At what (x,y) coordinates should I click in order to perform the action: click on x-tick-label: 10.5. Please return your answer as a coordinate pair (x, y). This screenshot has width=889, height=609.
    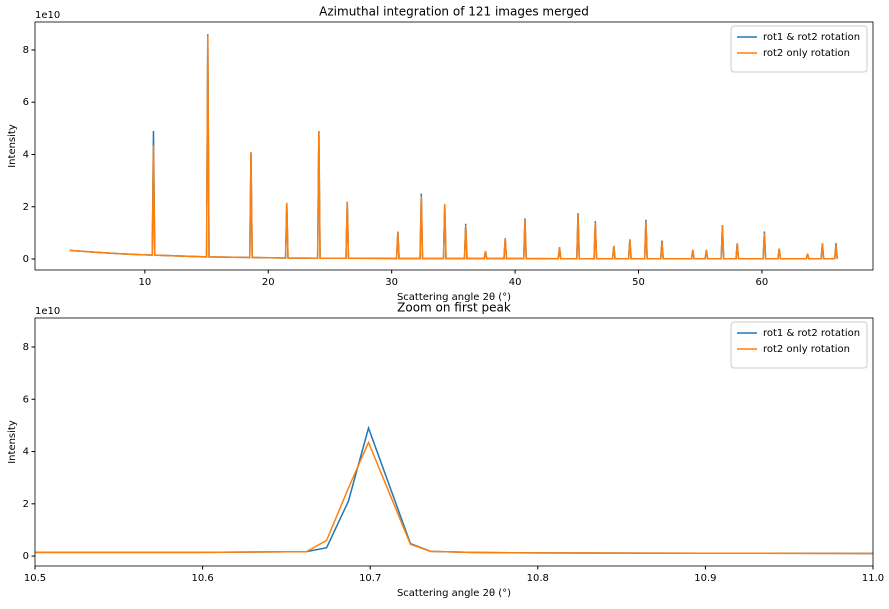
    Looking at the image, I should click on (35, 578).